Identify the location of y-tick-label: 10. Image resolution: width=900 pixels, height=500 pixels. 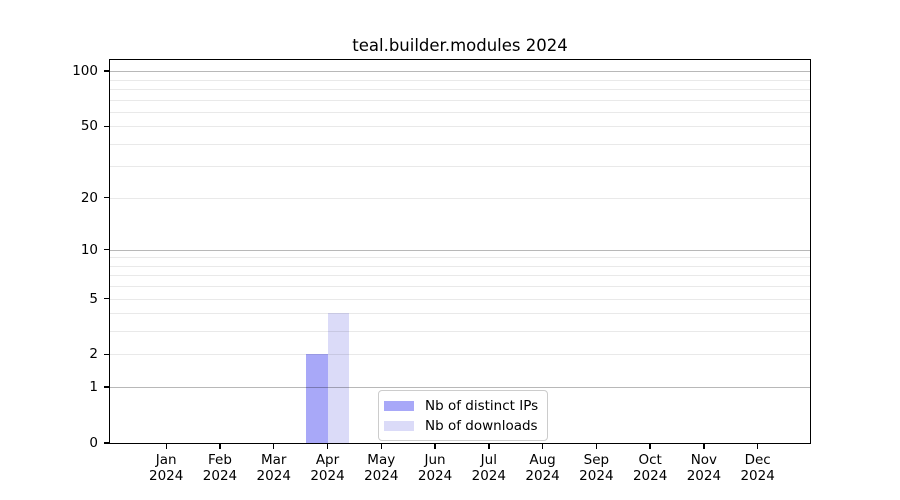
(89, 249).